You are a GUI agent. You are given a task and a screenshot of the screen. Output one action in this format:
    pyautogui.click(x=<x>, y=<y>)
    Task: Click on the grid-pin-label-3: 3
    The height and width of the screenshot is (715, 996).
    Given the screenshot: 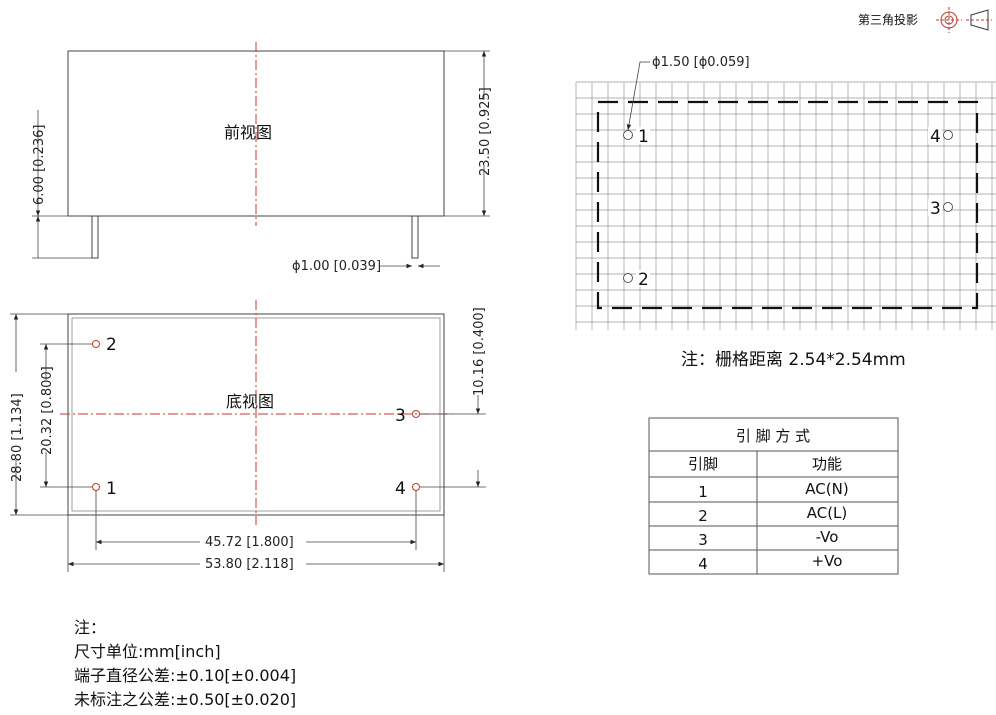 What is the action you would take?
    pyautogui.click(x=935, y=209)
    